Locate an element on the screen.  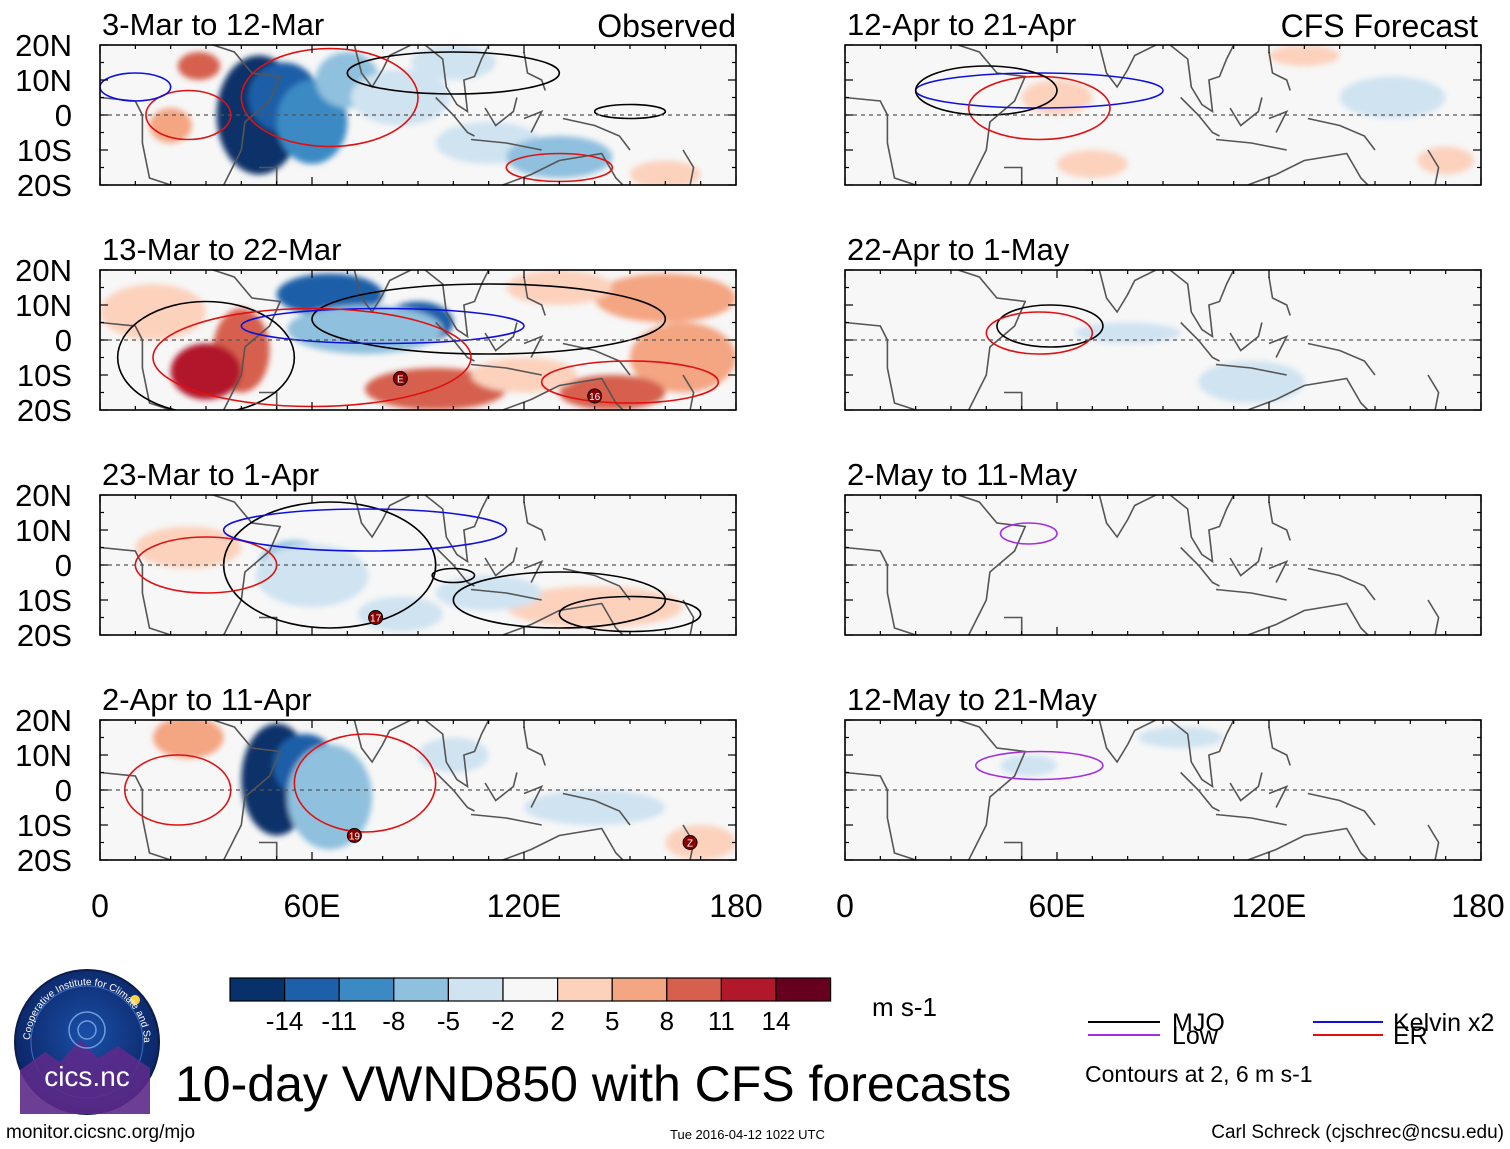
colorbar-tick-label: 11 is located at coordinates (721, 1021).